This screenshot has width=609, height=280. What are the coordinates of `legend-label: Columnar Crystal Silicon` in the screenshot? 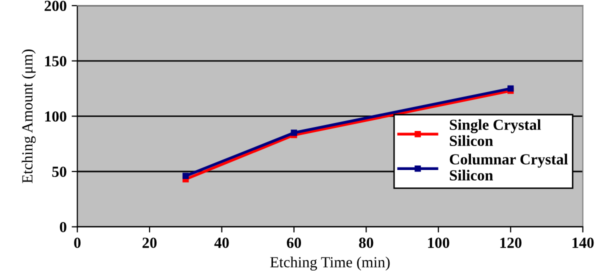 It's located at (509, 167).